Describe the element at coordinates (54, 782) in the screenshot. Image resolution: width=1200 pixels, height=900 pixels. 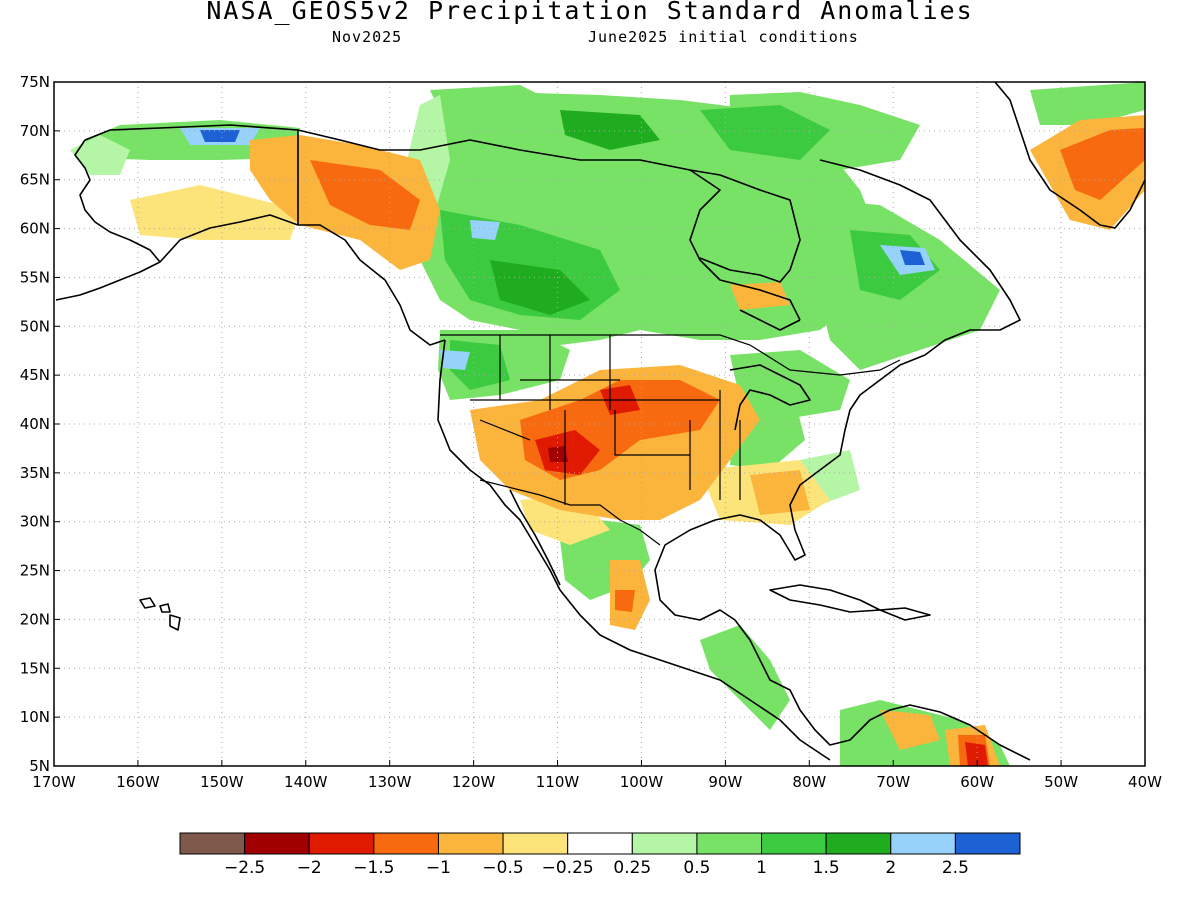
I see `lon-tick-label: 170W` at that location.